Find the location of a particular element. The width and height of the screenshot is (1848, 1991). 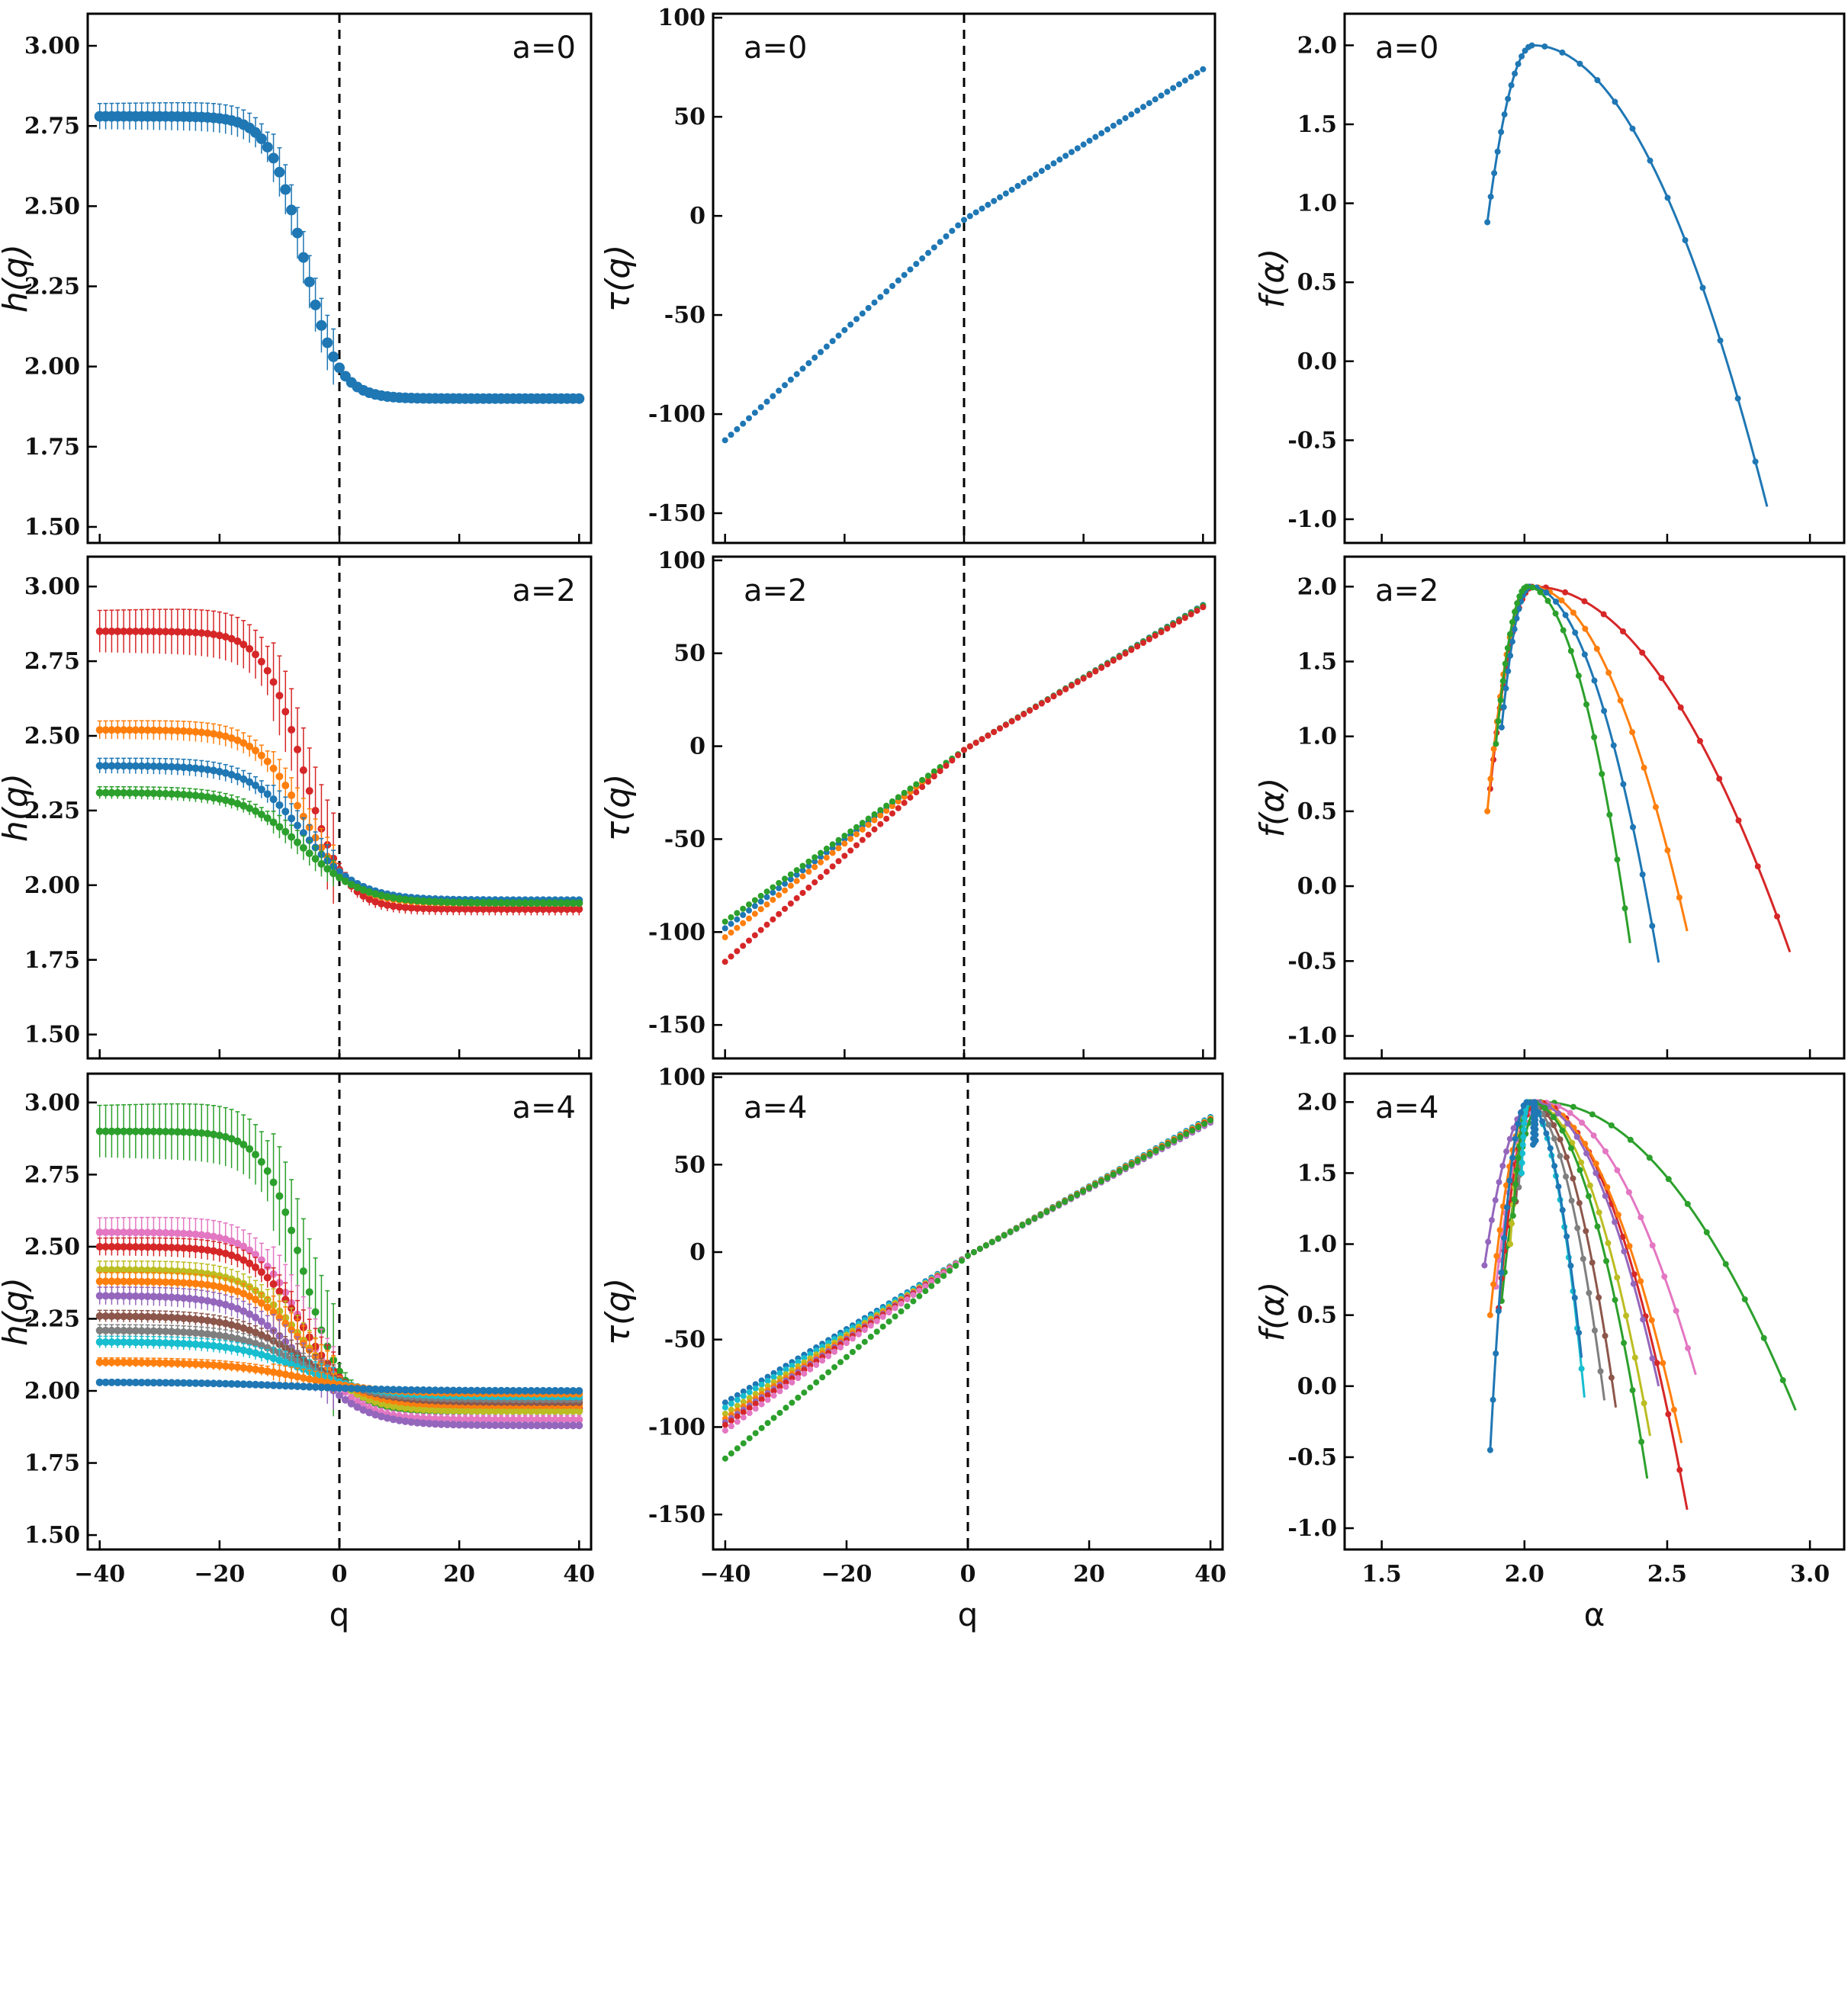

y-tick-label: 0.0 is located at coordinates (1317, 886).